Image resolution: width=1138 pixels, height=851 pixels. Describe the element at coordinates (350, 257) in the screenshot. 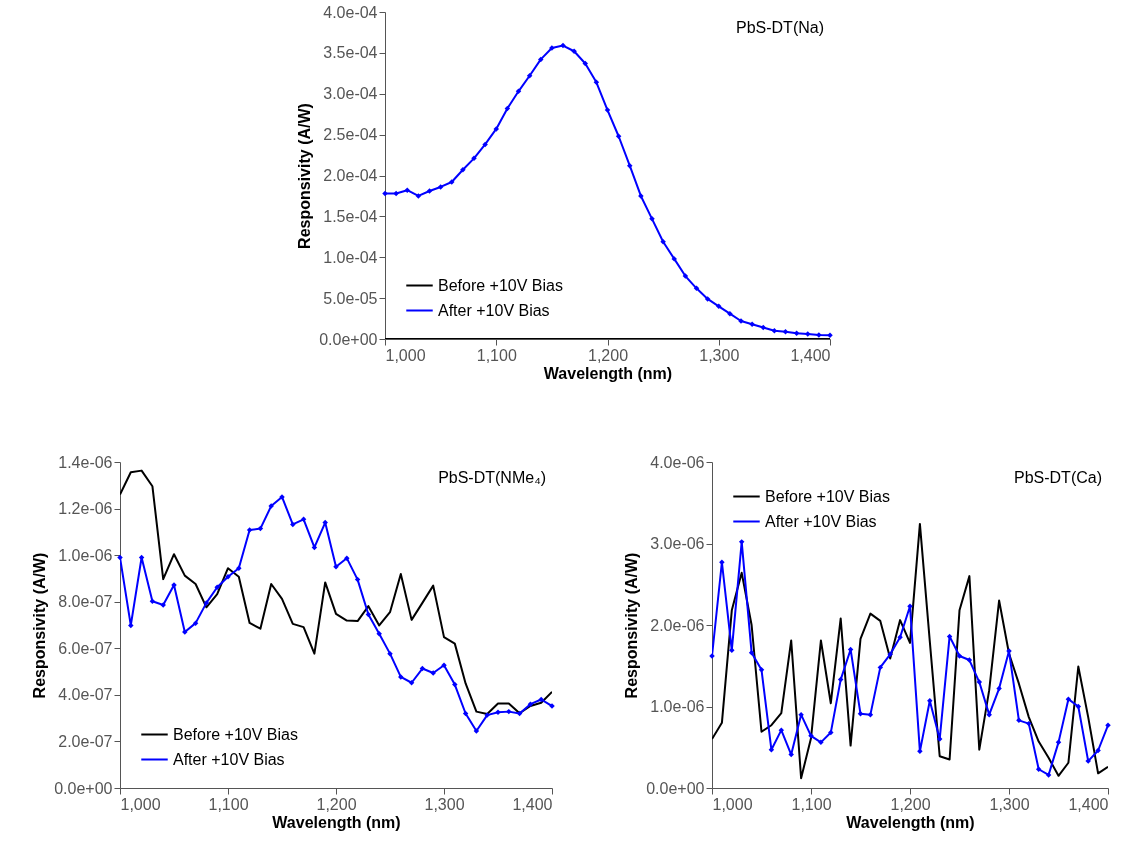

I see `y-tick-label: 1.0e-04` at that location.